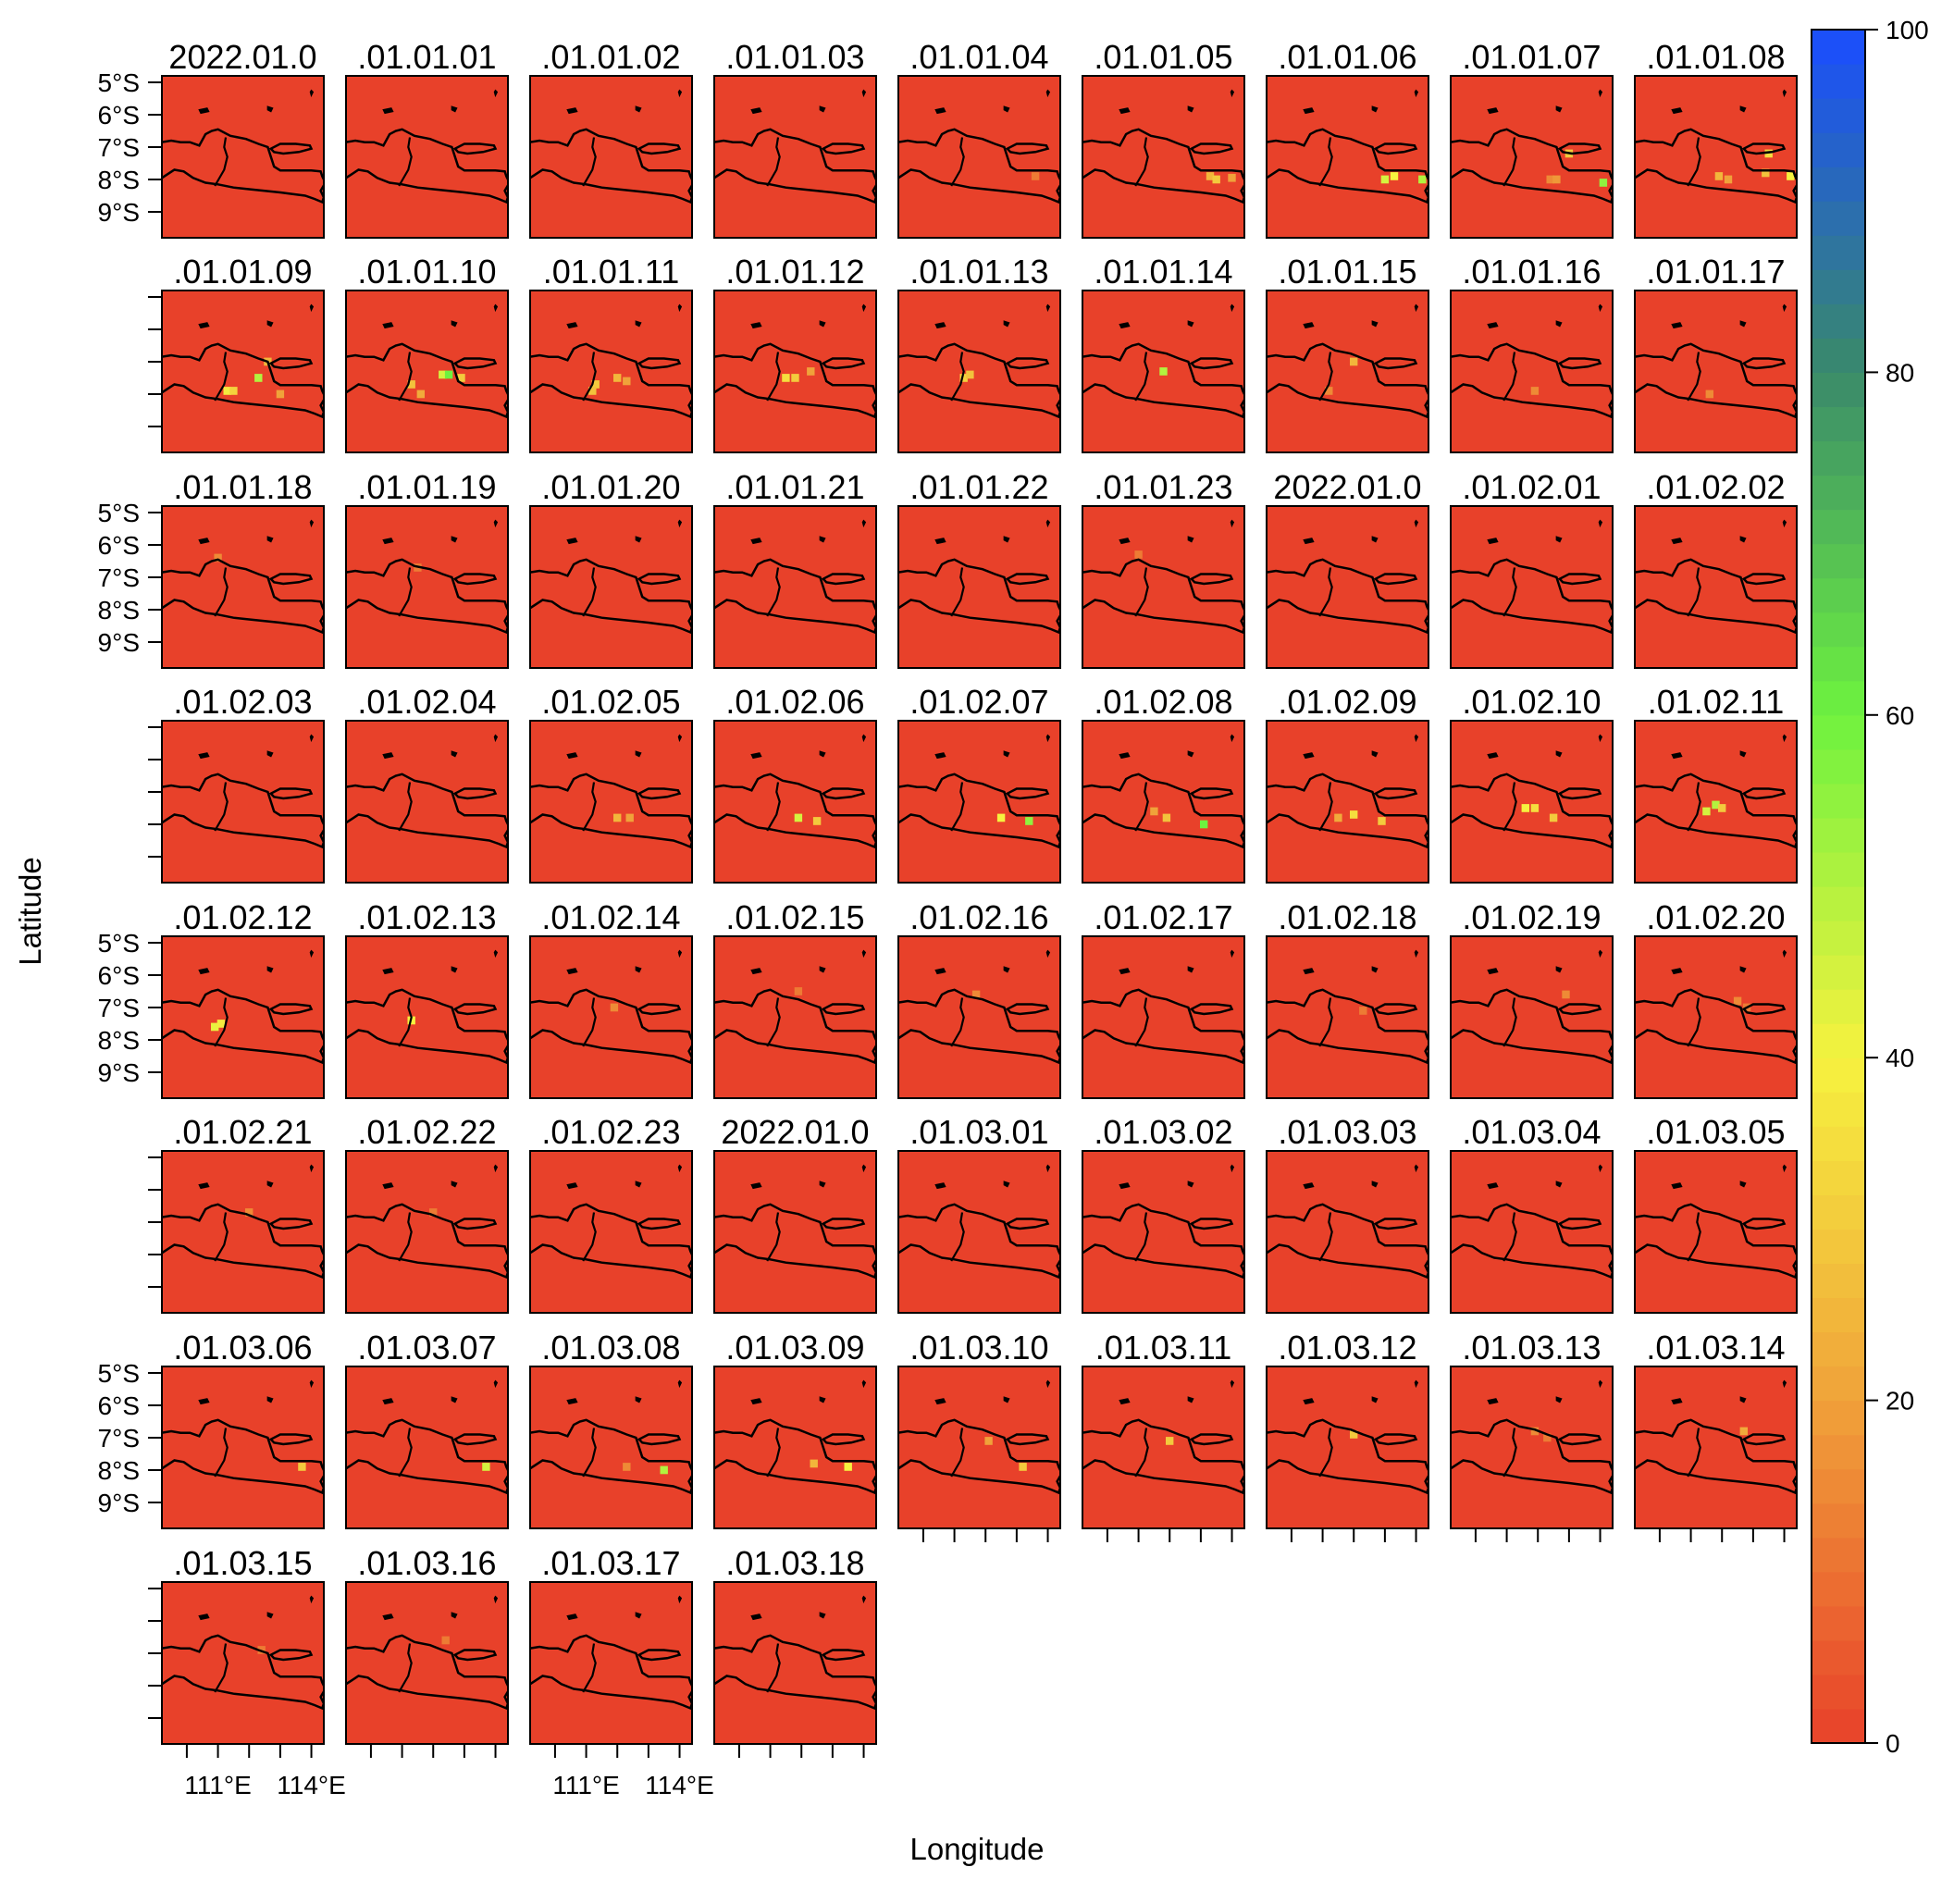  Describe the element at coordinates (794, 702) in the screenshot. I see `panel-title: .01.02.06` at that location.